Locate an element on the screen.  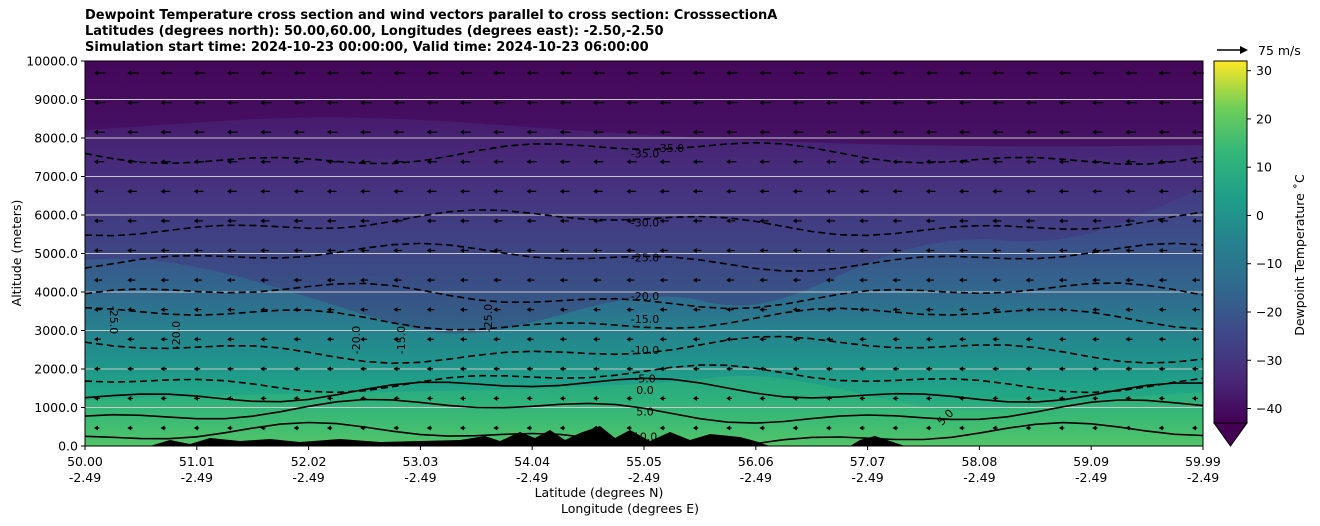
colorbar-tick-label: −40 is located at coordinates (1269, 408).